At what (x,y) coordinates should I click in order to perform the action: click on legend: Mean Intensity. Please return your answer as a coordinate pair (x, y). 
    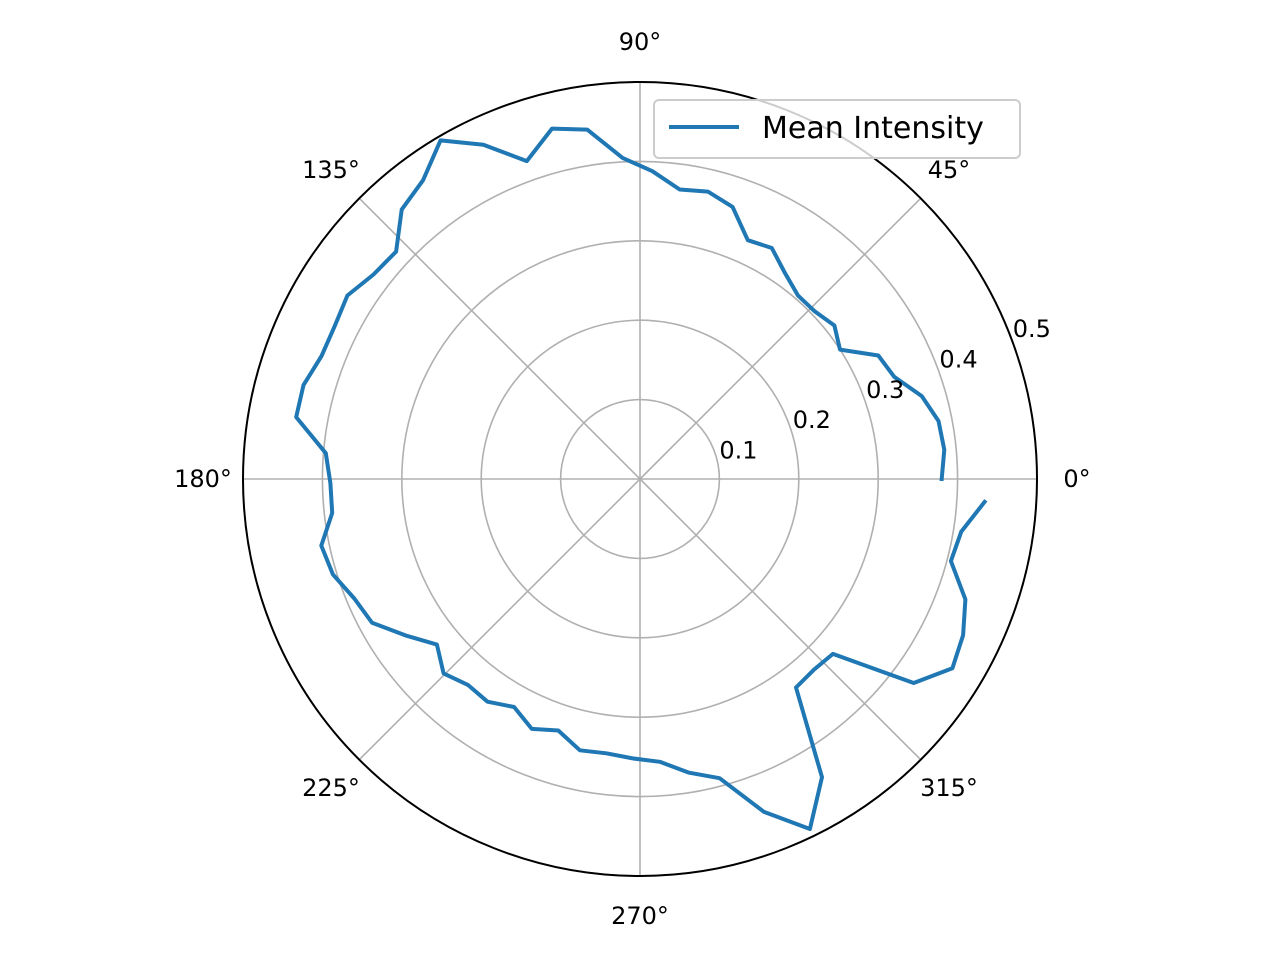
    Looking at the image, I should click on (837, 129).